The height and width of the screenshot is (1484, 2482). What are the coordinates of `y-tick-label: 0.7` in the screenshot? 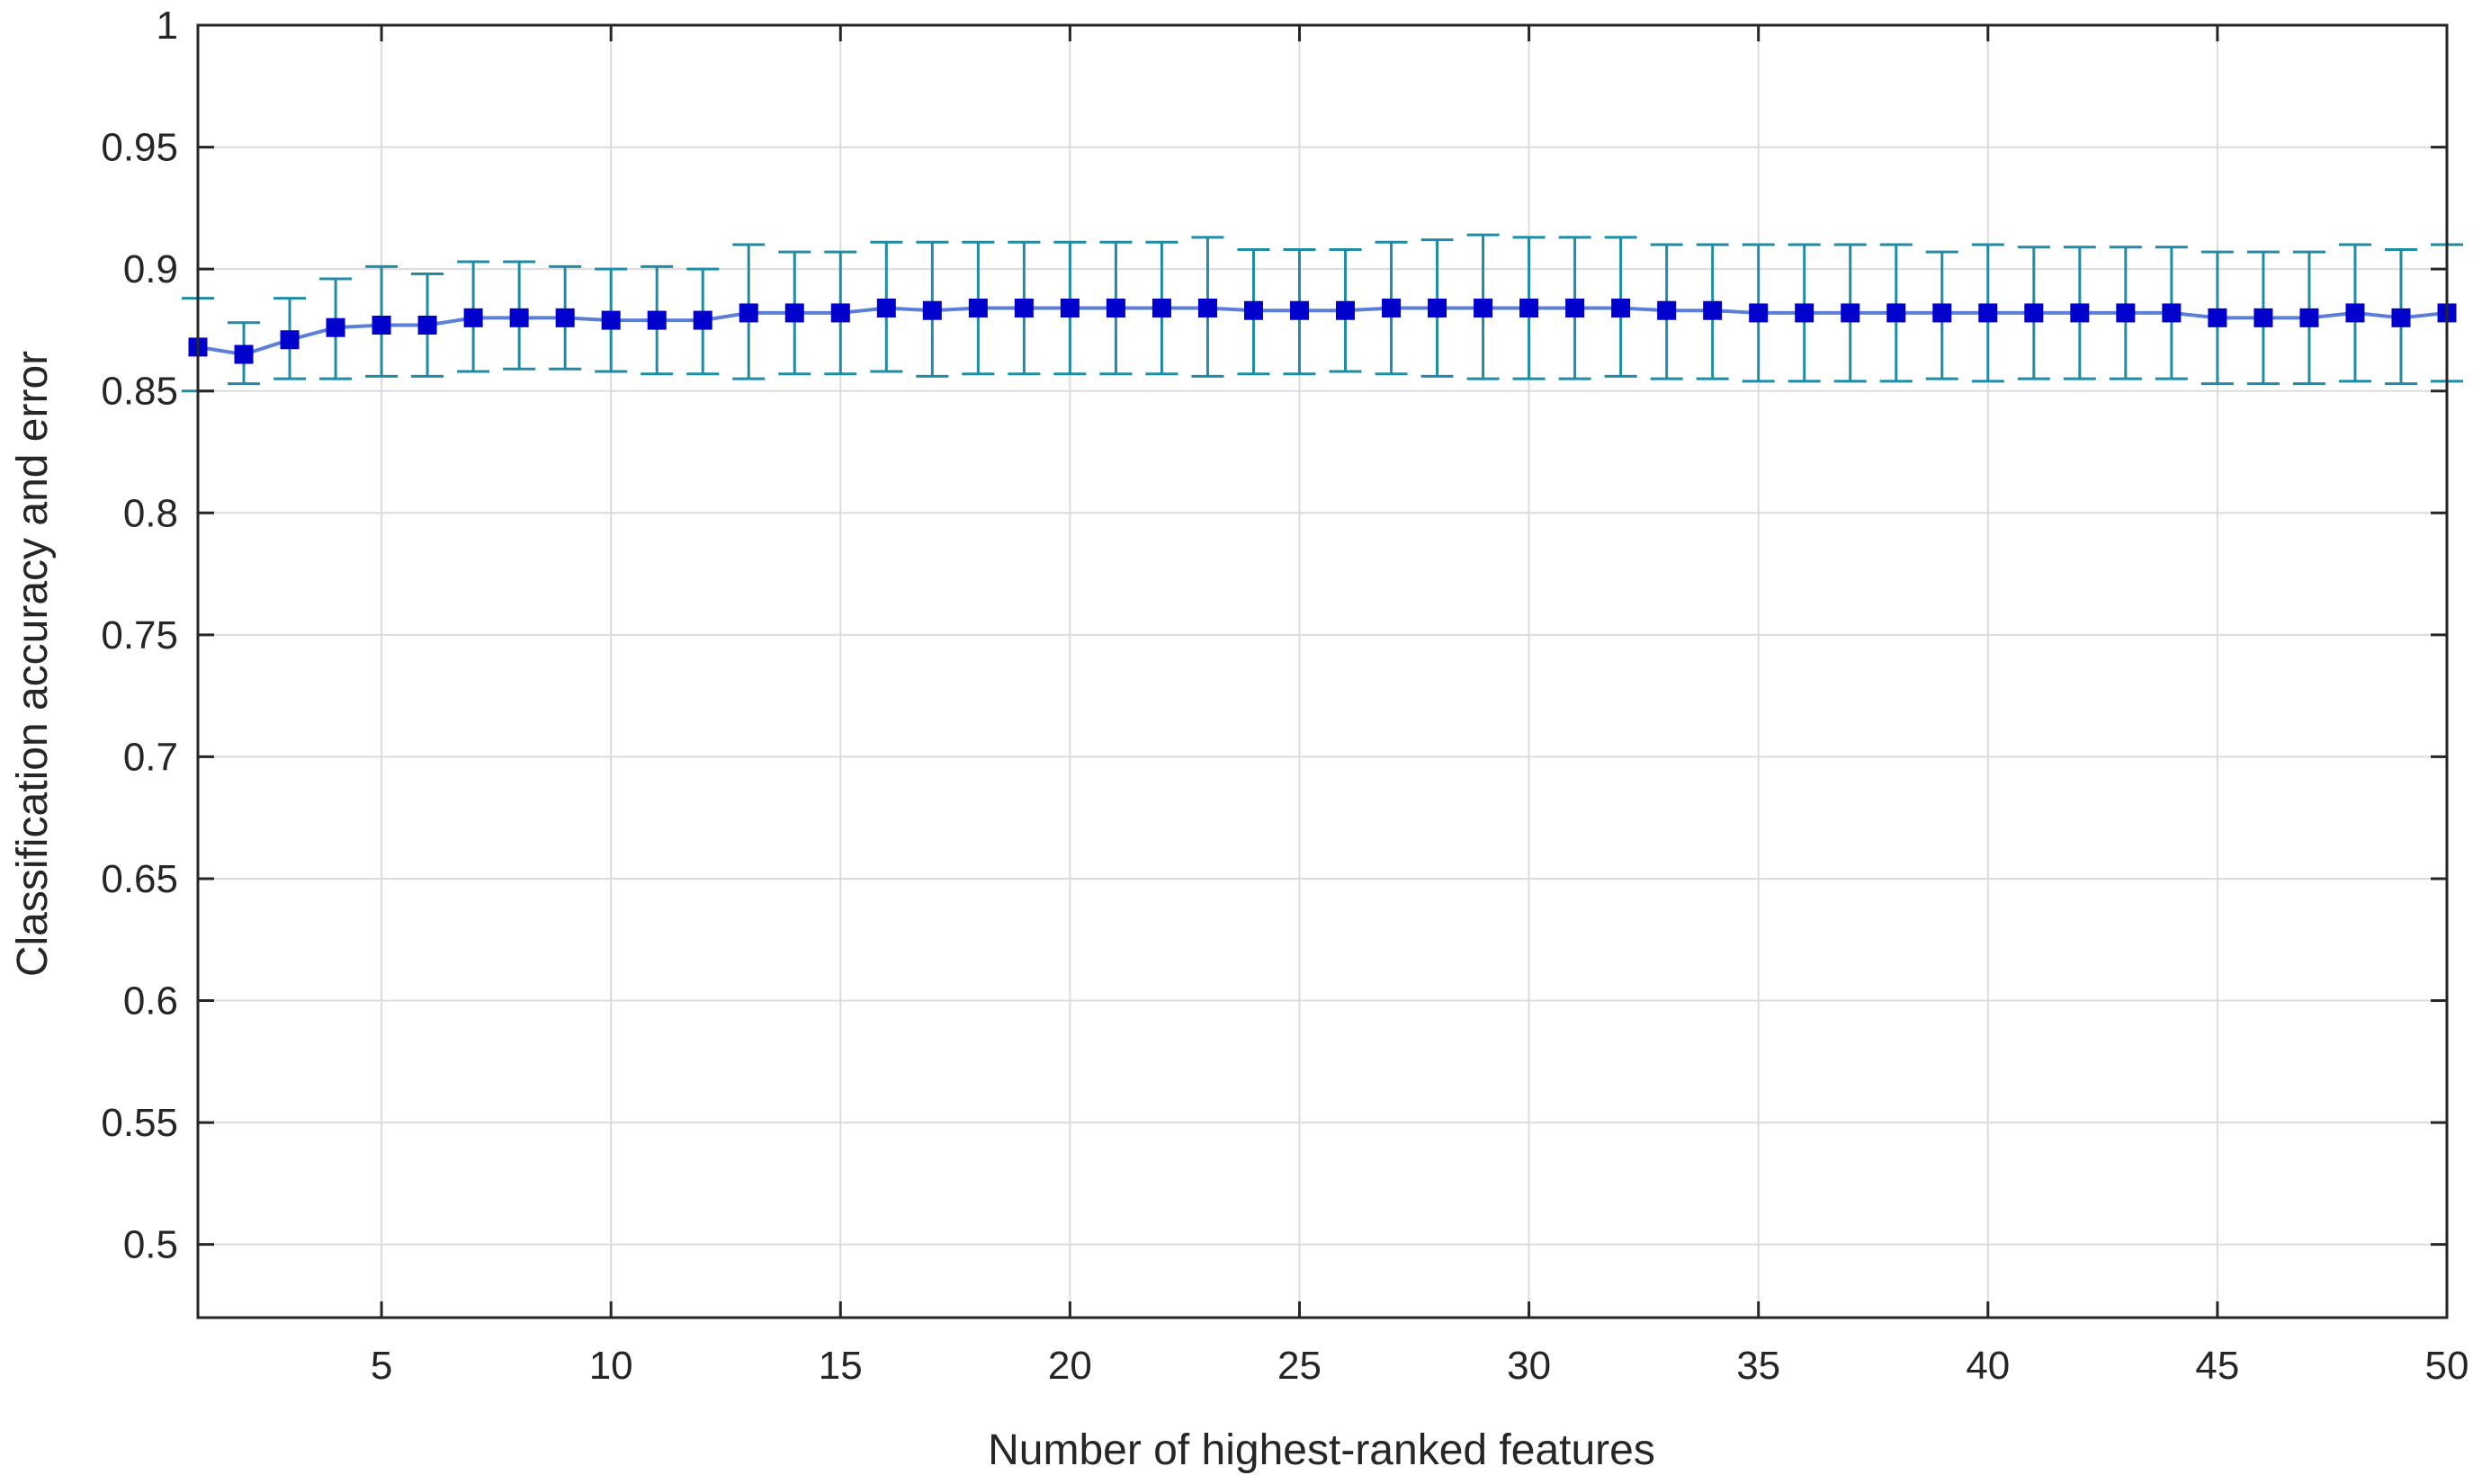 It's located at (150, 757).